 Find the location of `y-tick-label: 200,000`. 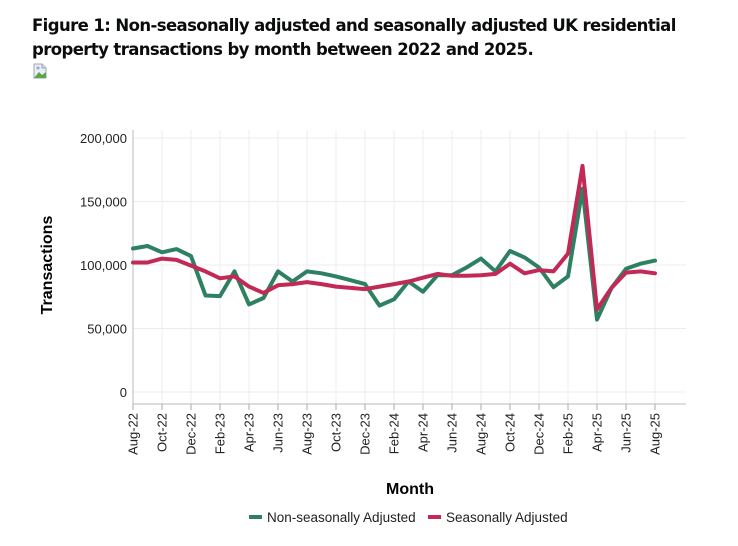

y-tick-label: 200,000 is located at coordinates (103, 138).